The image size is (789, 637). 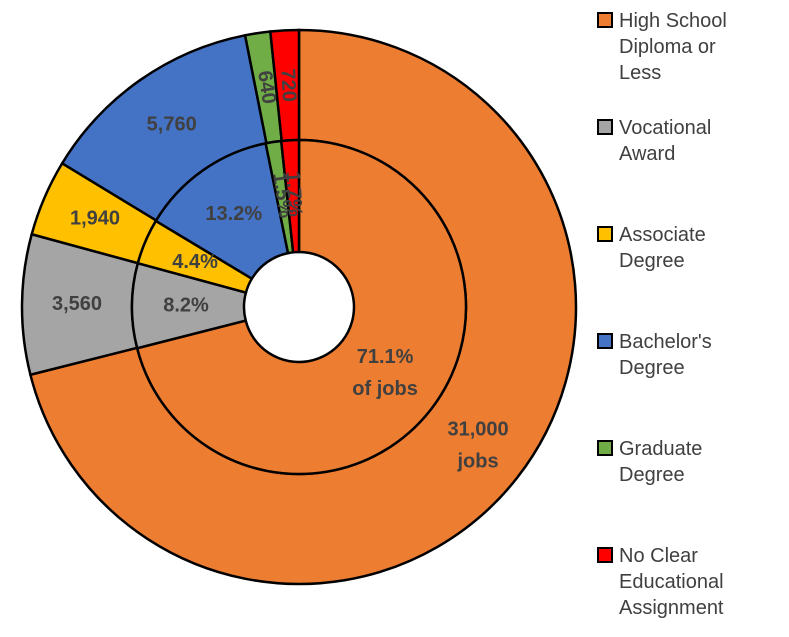 I want to click on data-label: 5,760, so click(x=172, y=124).